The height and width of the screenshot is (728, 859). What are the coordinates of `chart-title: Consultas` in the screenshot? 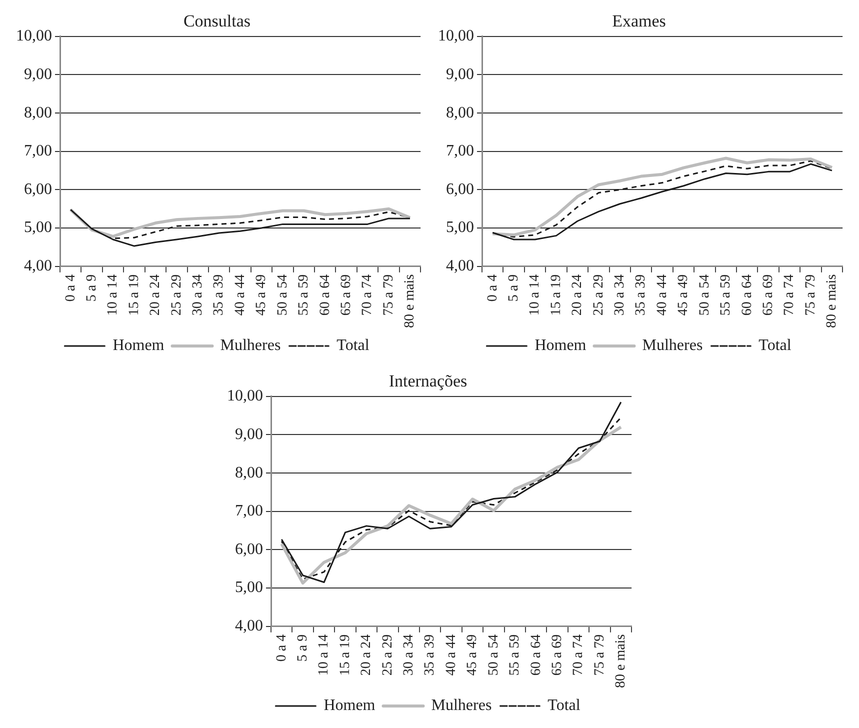 It's located at (216, 21).